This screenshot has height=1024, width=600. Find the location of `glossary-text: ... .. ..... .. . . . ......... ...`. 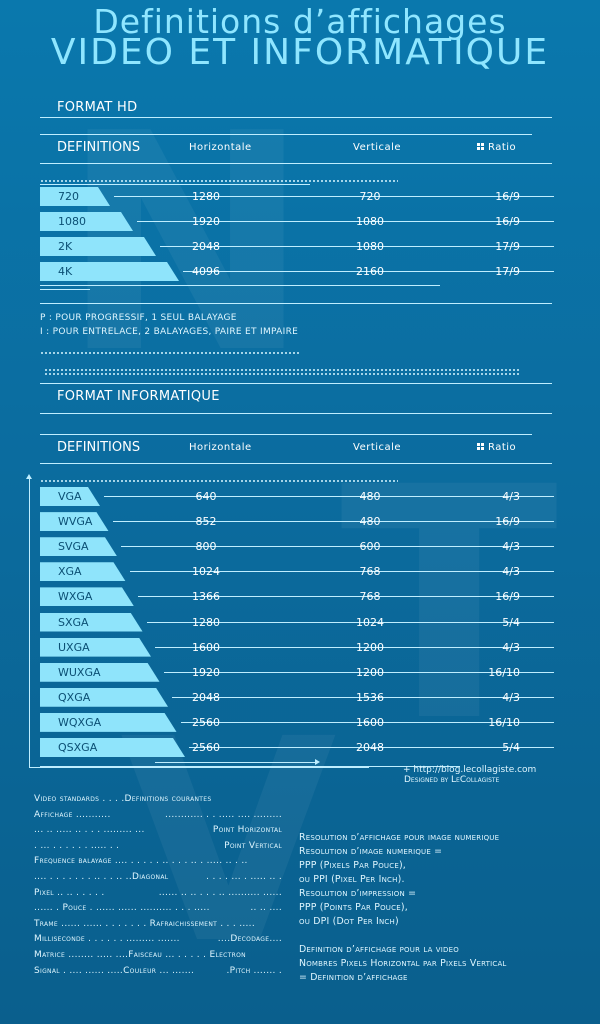

glossary-text: ... .. ..... .. . . . ......... ... is located at coordinates (89, 830).